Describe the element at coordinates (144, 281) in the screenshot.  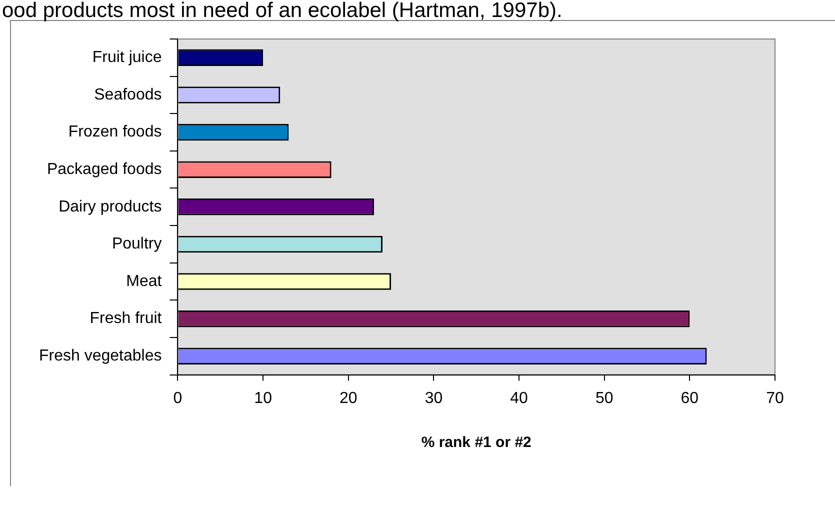
I see `y-tick-label: Meat` at that location.